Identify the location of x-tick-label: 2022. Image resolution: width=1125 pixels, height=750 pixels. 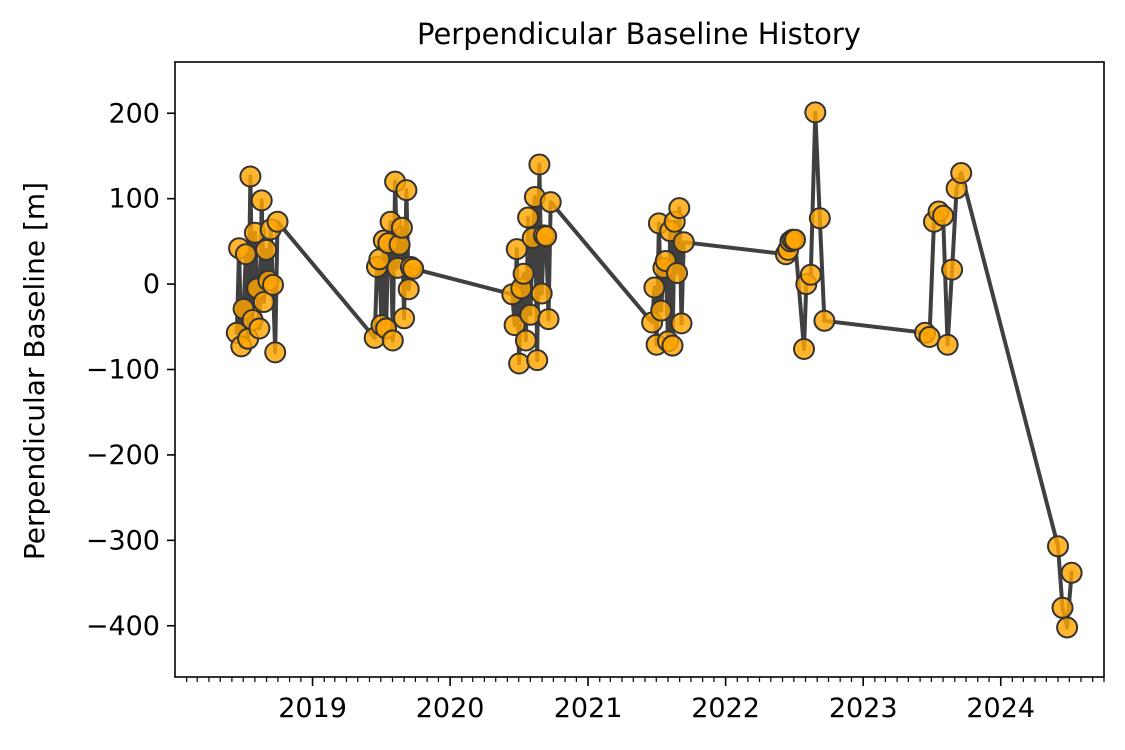
(725, 708).